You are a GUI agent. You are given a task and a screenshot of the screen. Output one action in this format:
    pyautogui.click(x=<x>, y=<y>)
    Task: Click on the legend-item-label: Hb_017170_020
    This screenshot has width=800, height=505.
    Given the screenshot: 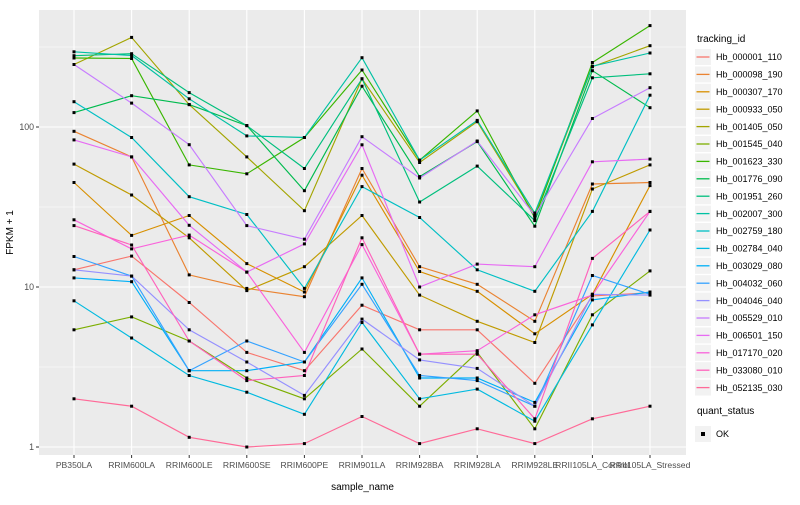 What is the action you would take?
    pyautogui.click(x=749, y=353)
    